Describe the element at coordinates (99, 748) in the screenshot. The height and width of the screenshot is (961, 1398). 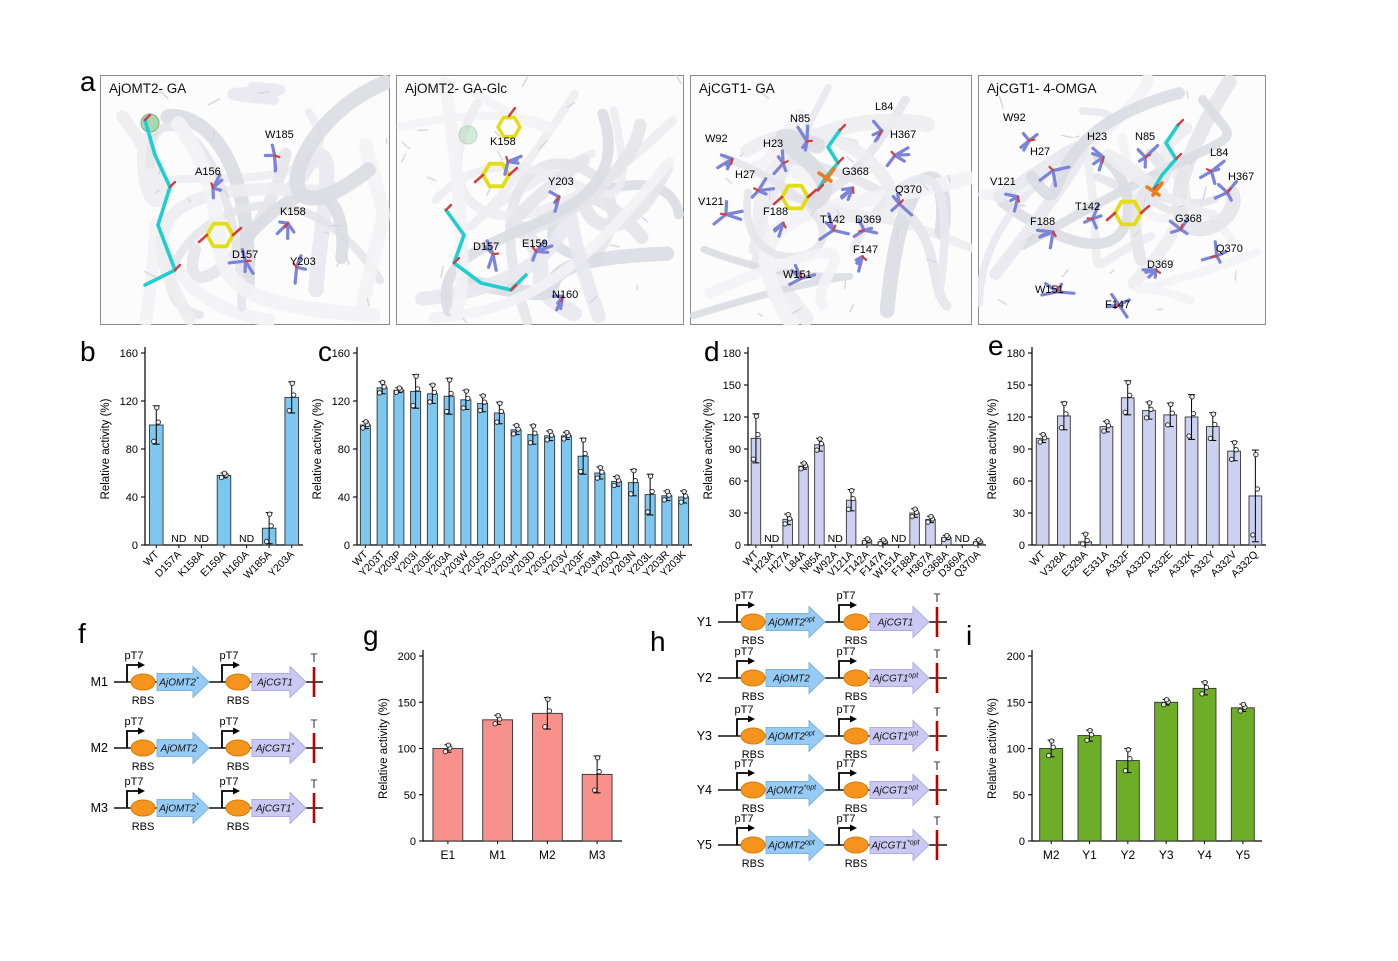
I see `construct-name: M2` at that location.